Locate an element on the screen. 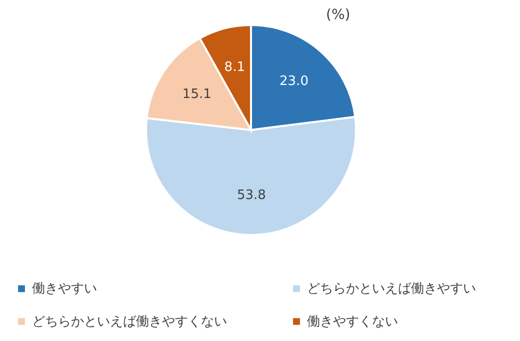  legend-label: 働きやすくない is located at coordinates (352, 322).